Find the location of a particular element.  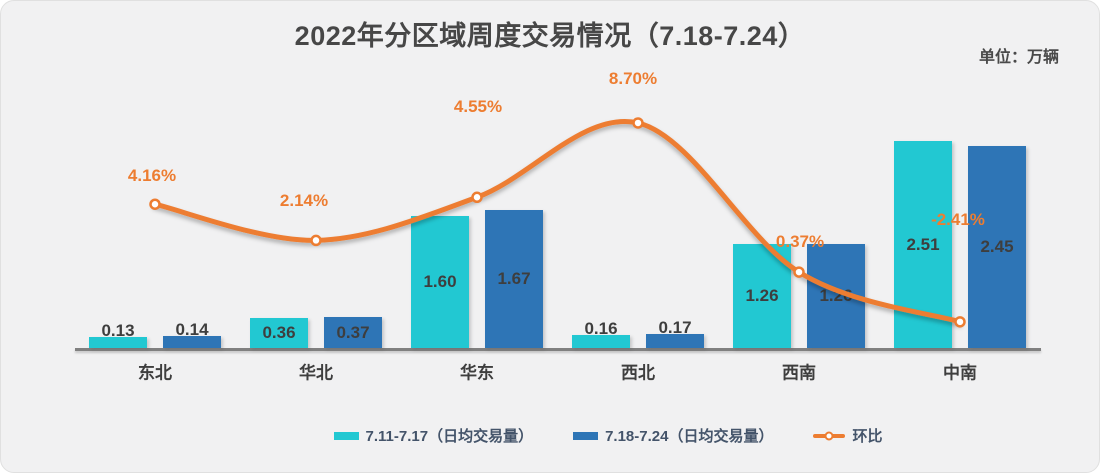

bar-series1-东北 is located at coordinates (118, 342).